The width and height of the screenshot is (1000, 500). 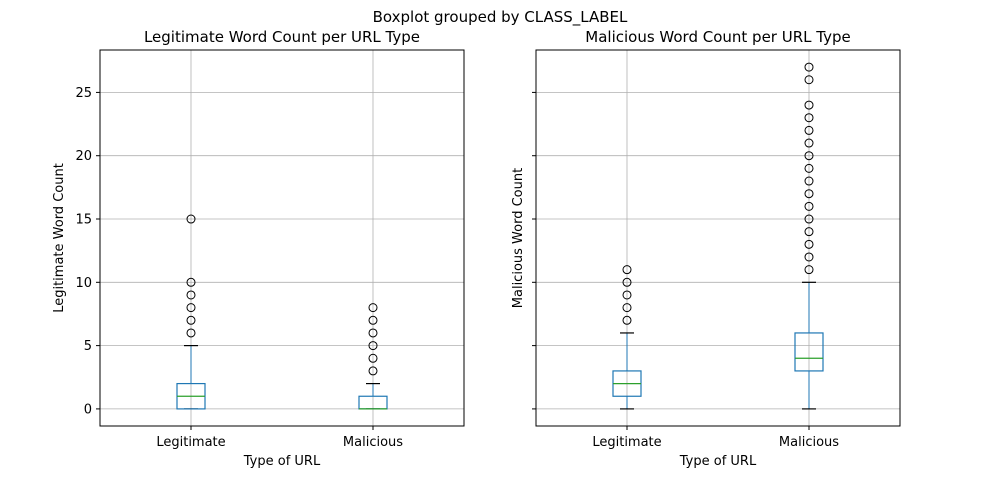 What do you see at coordinates (282, 461) in the screenshot?
I see `left-x-axis-label: Type of URL` at bounding box center [282, 461].